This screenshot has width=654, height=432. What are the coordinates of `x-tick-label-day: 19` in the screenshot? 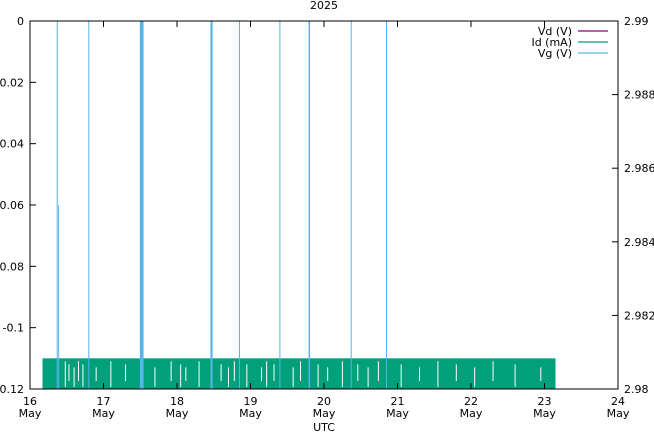 It's located at (251, 401).